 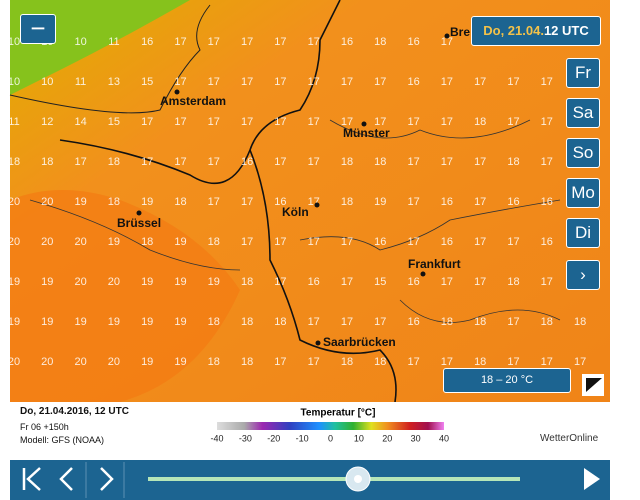 I want to click on info-model: Modell: GFS (NOAA), so click(x=62, y=440).